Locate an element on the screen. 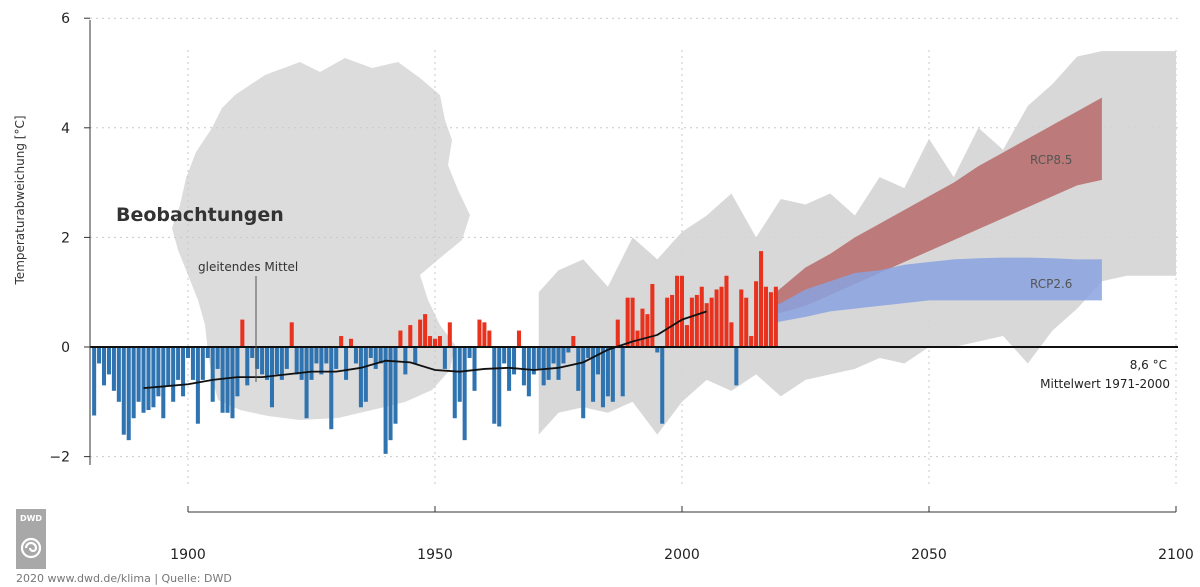  bar-2005 is located at coordinates (706, 325).